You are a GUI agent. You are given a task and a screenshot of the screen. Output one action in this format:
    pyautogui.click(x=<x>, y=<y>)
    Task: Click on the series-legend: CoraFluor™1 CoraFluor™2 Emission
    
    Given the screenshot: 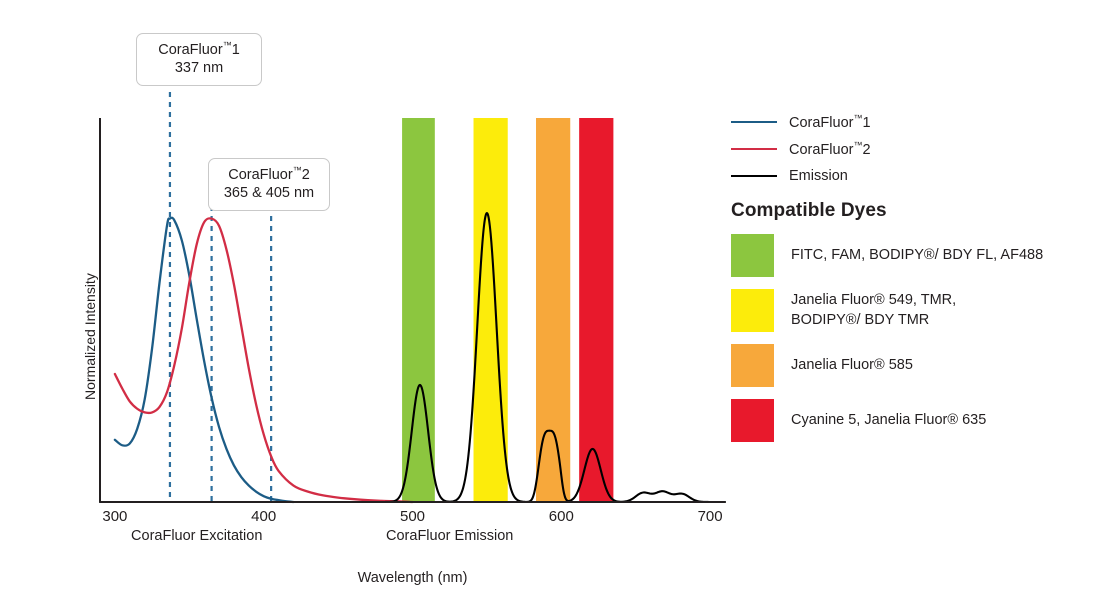 What is the action you would take?
    pyautogui.click(x=916, y=148)
    